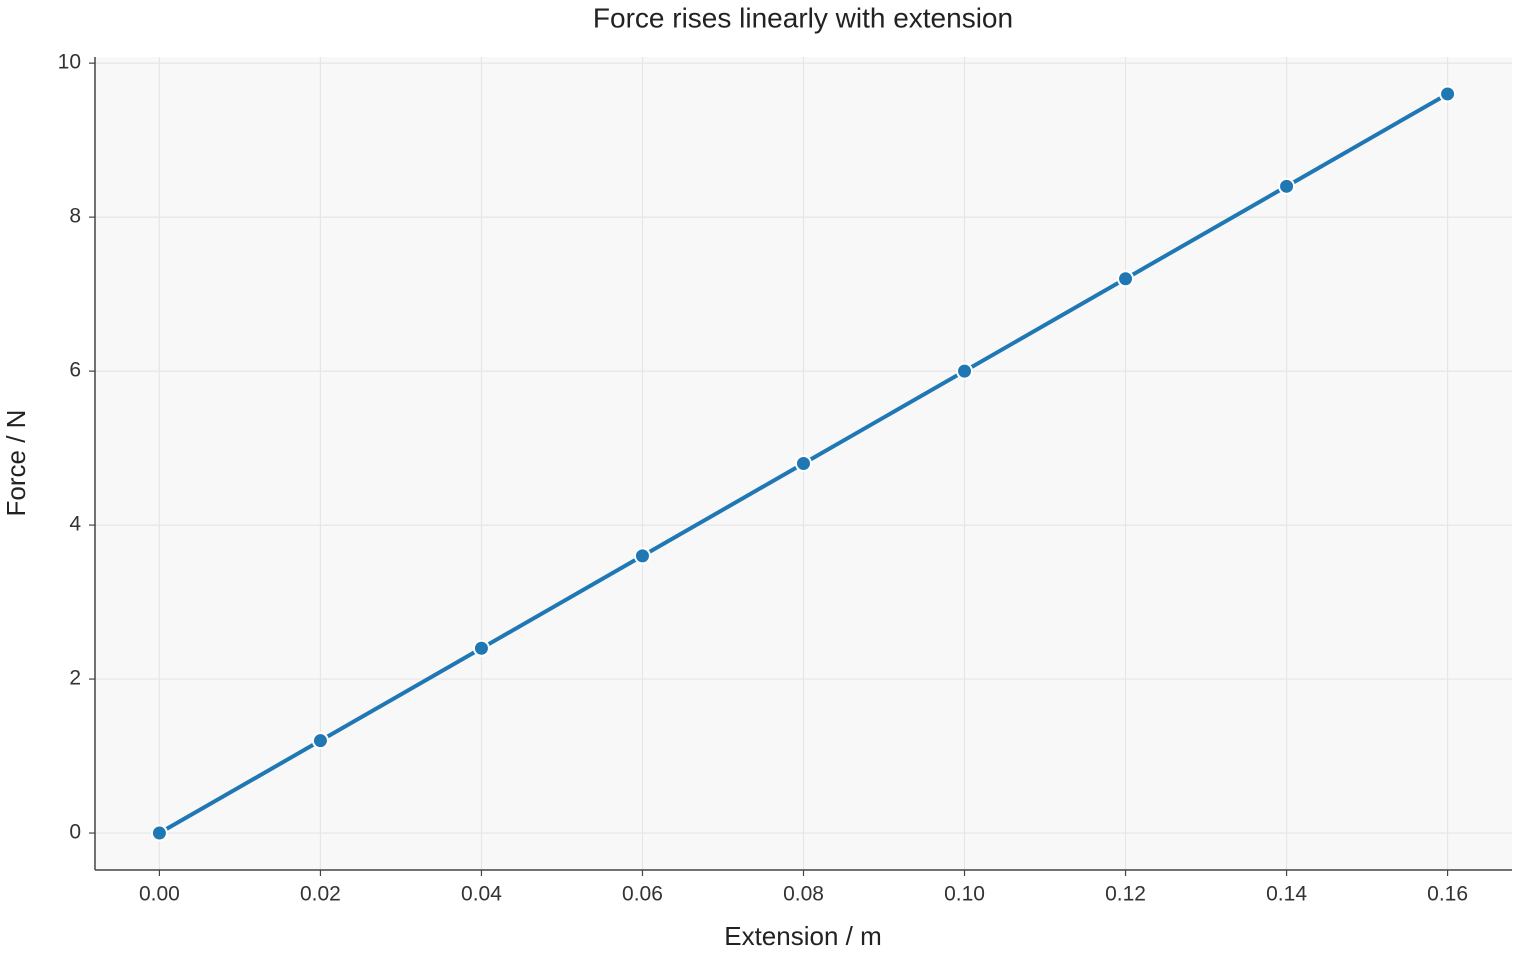  I want to click on y-tick-label: 10, so click(69, 62).